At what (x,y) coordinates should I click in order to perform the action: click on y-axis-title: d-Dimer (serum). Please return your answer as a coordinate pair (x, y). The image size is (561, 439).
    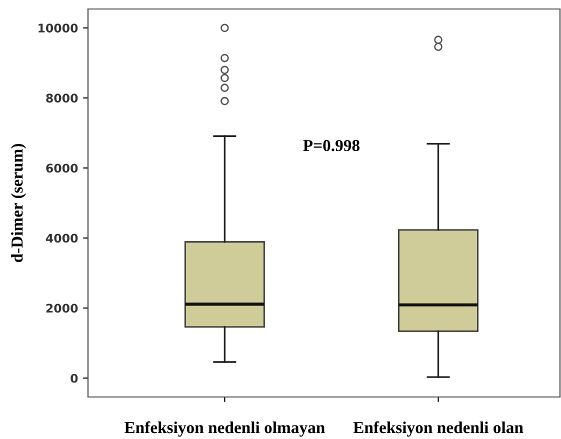
    Looking at the image, I should click on (18, 203).